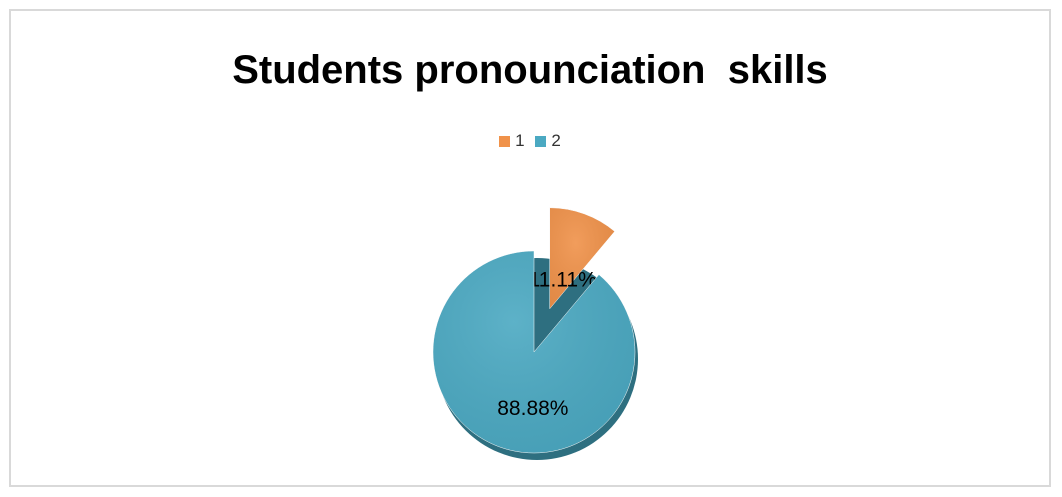 The width and height of the screenshot is (1062, 497). What do you see at coordinates (530, 141) in the screenshot?
I see `legend: 1 2` at bounding box center [530, 141].